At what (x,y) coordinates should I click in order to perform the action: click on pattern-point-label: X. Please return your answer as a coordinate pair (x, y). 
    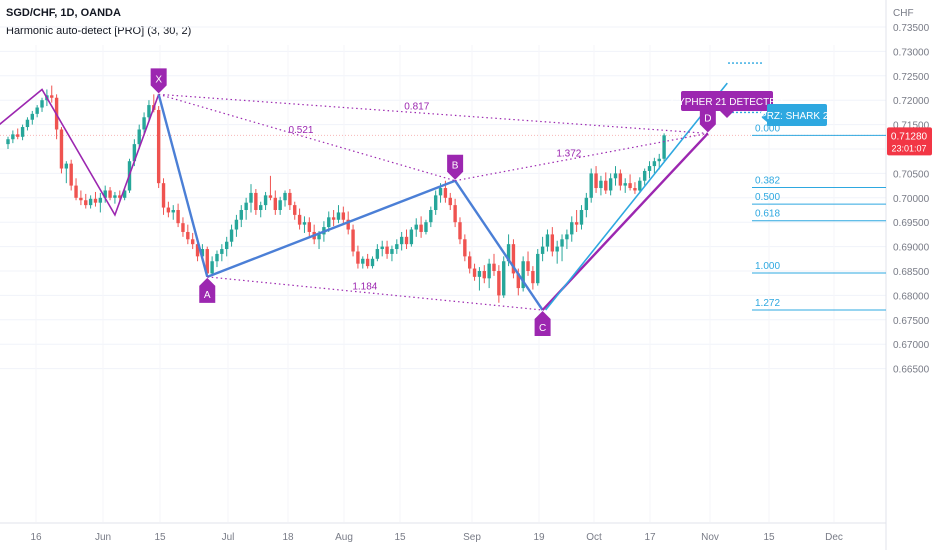
    Looking at the image, I should click on (158, 79).